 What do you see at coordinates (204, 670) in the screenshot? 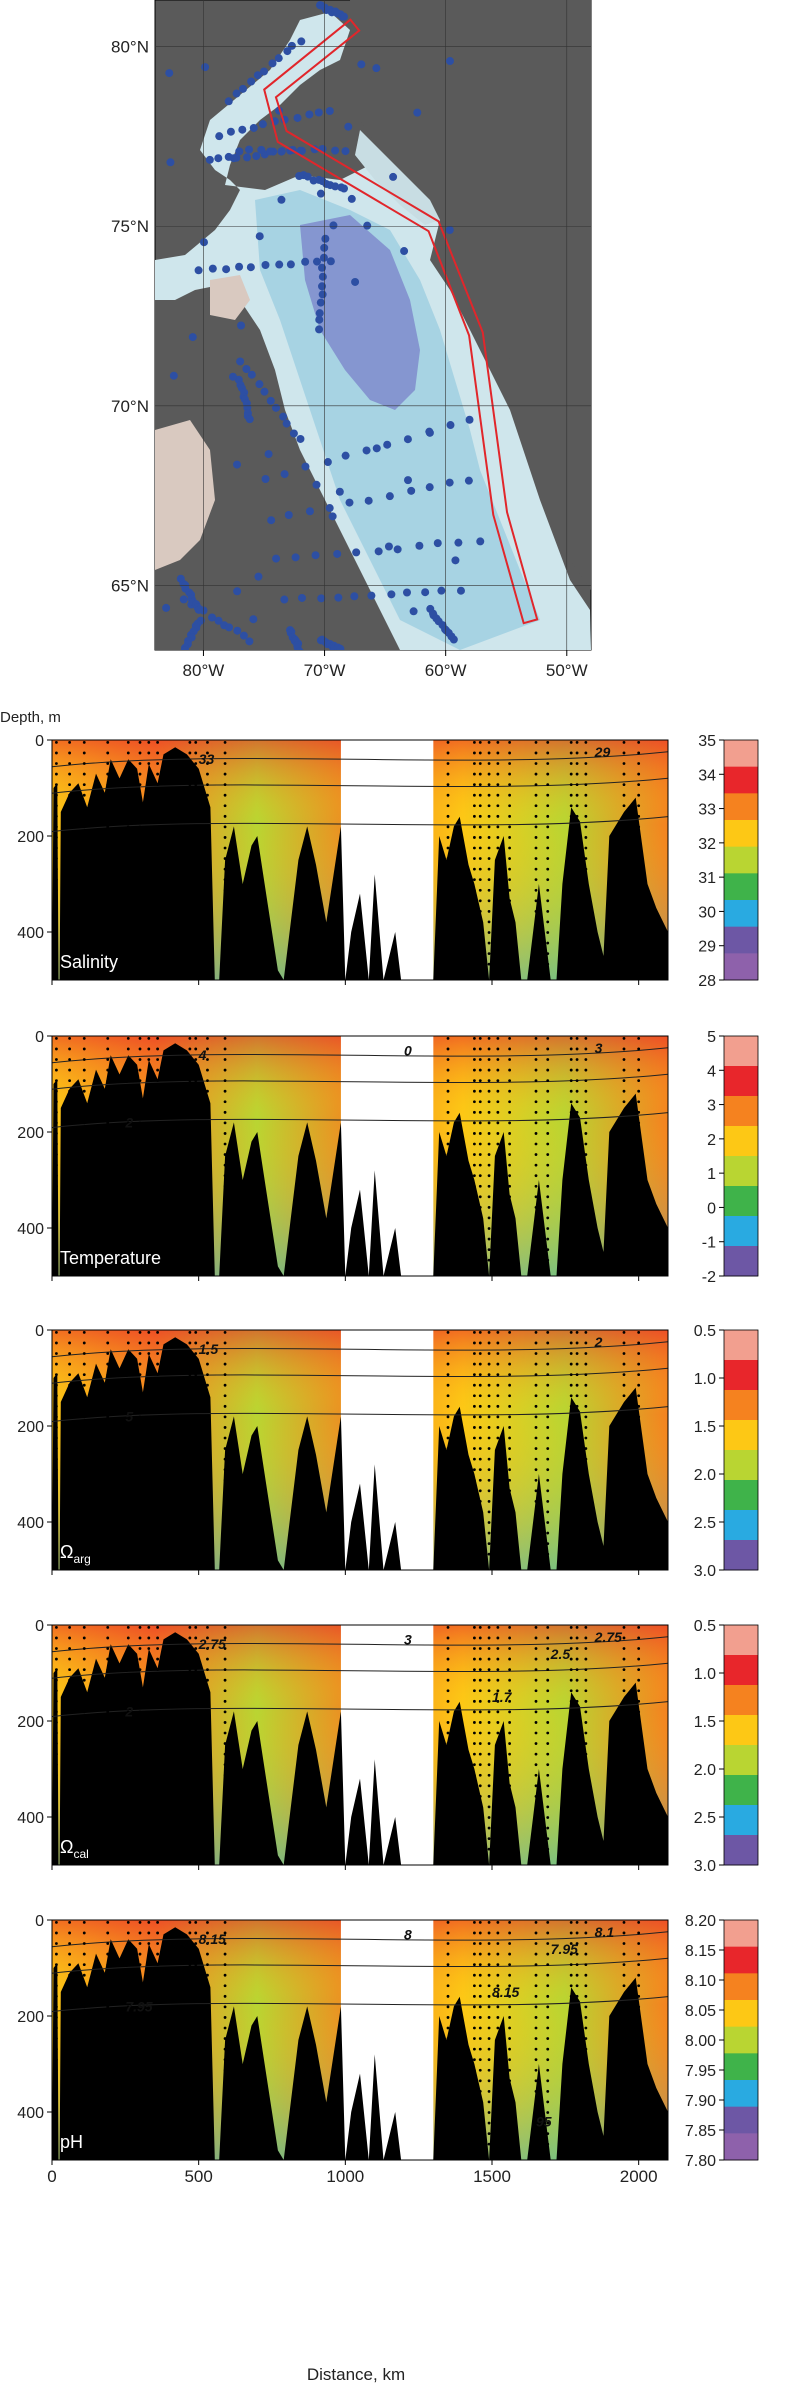
I see `lon-tick-label: 80°W` at bounding box center [204, 670].